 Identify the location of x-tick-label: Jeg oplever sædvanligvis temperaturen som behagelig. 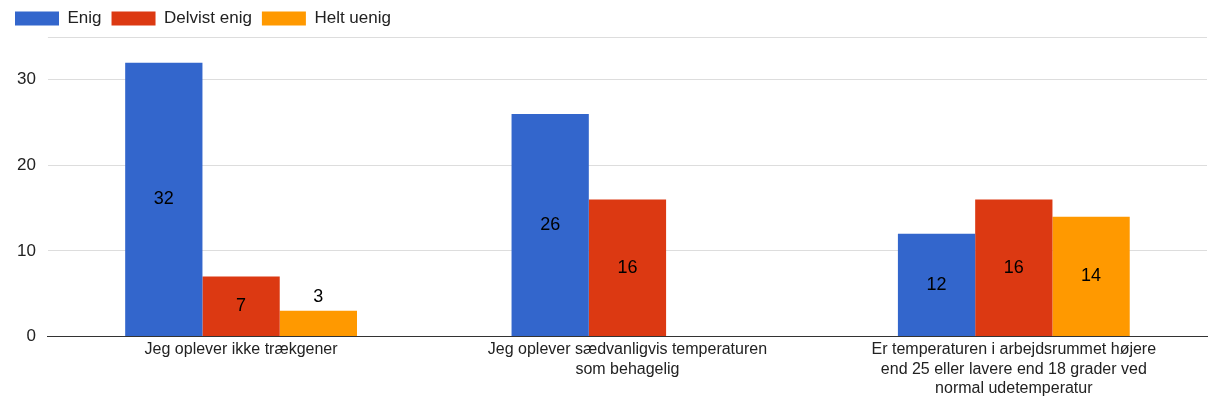
(627, 358).